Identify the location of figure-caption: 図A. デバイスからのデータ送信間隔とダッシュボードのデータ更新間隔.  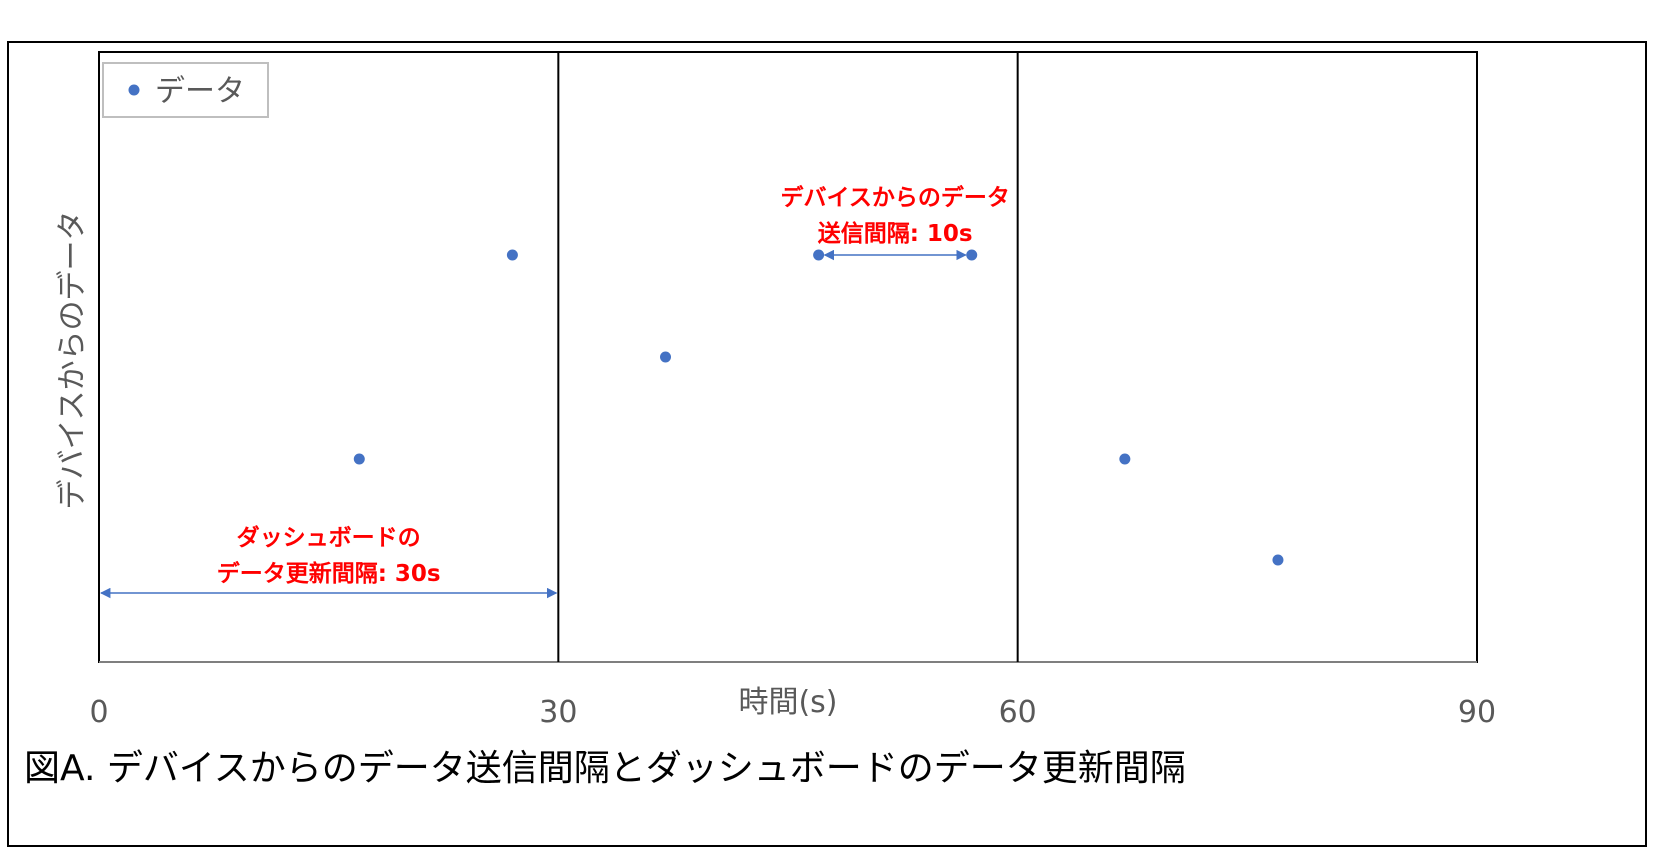
(605, 768).